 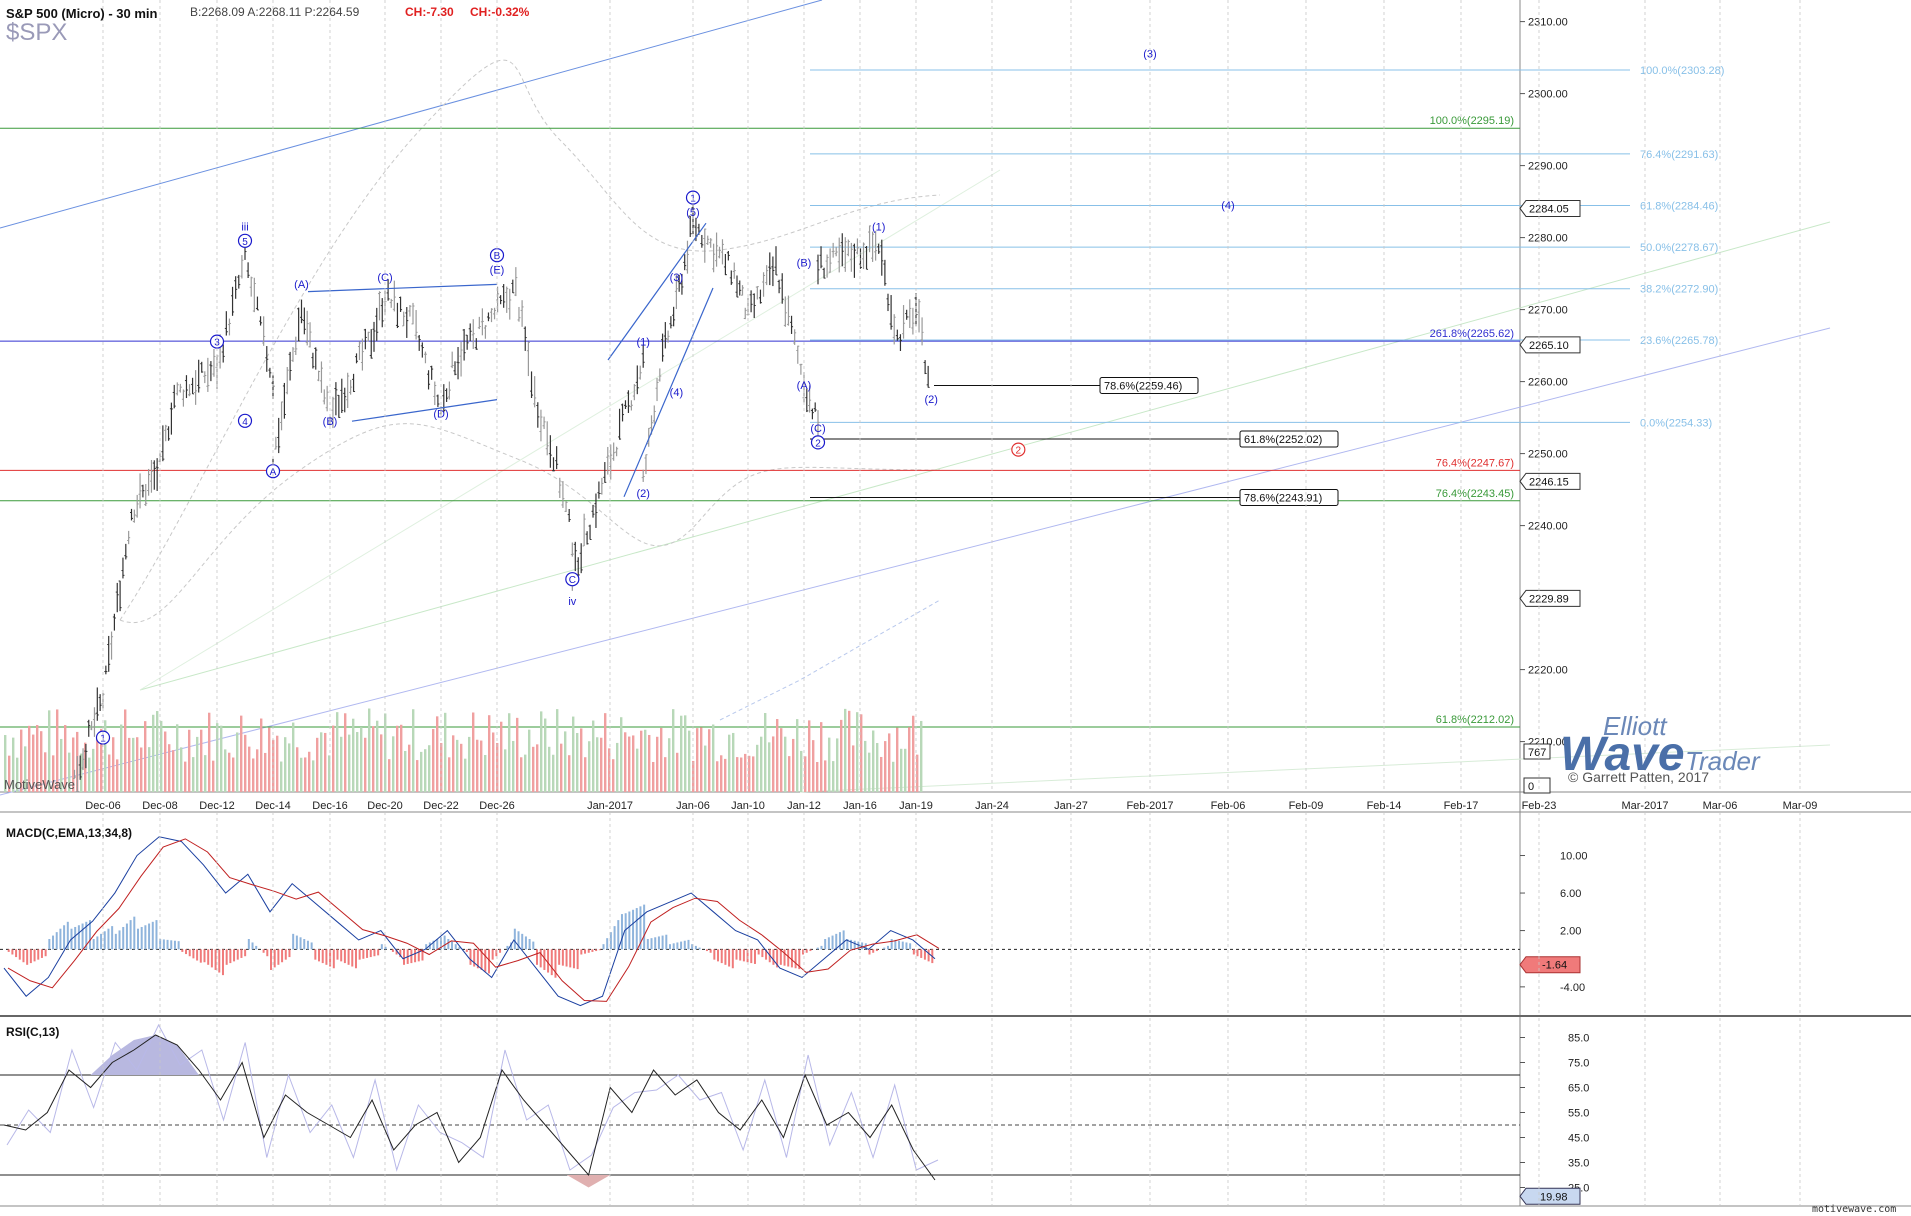 I want to click on macd-tick-label: 2.00, so click(x=1570, y=932).